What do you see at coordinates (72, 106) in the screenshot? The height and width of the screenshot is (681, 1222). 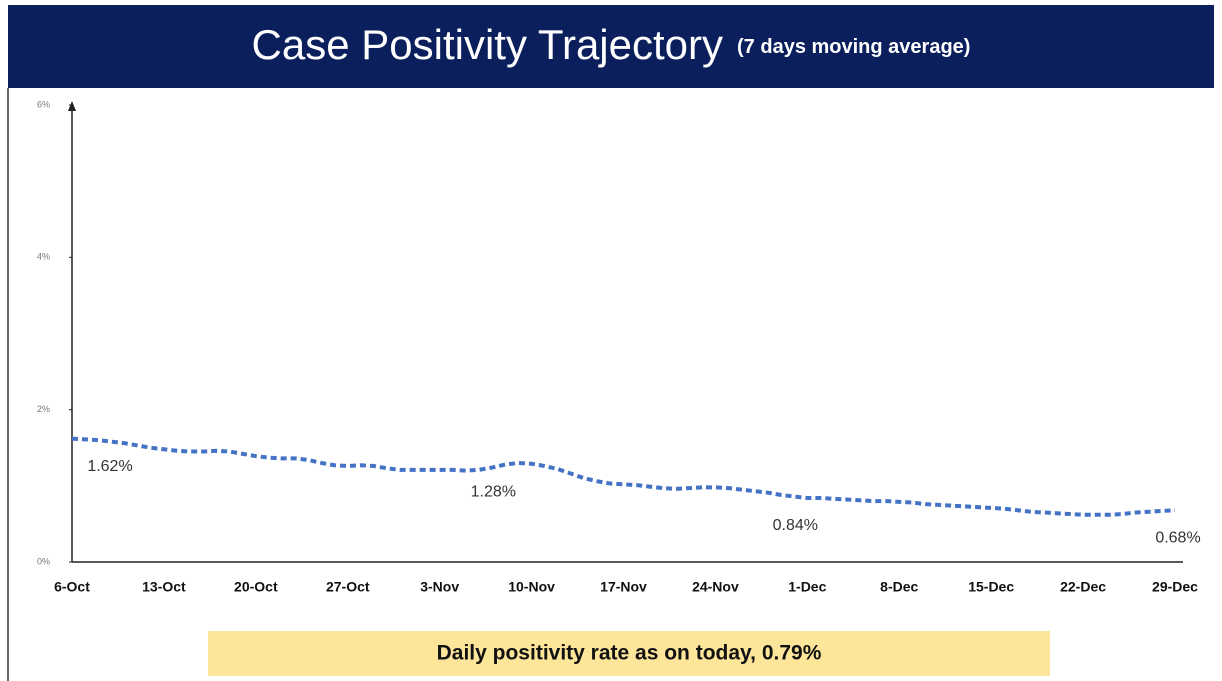 I see `y-axis-arrow` at bounding box center [72, 106].